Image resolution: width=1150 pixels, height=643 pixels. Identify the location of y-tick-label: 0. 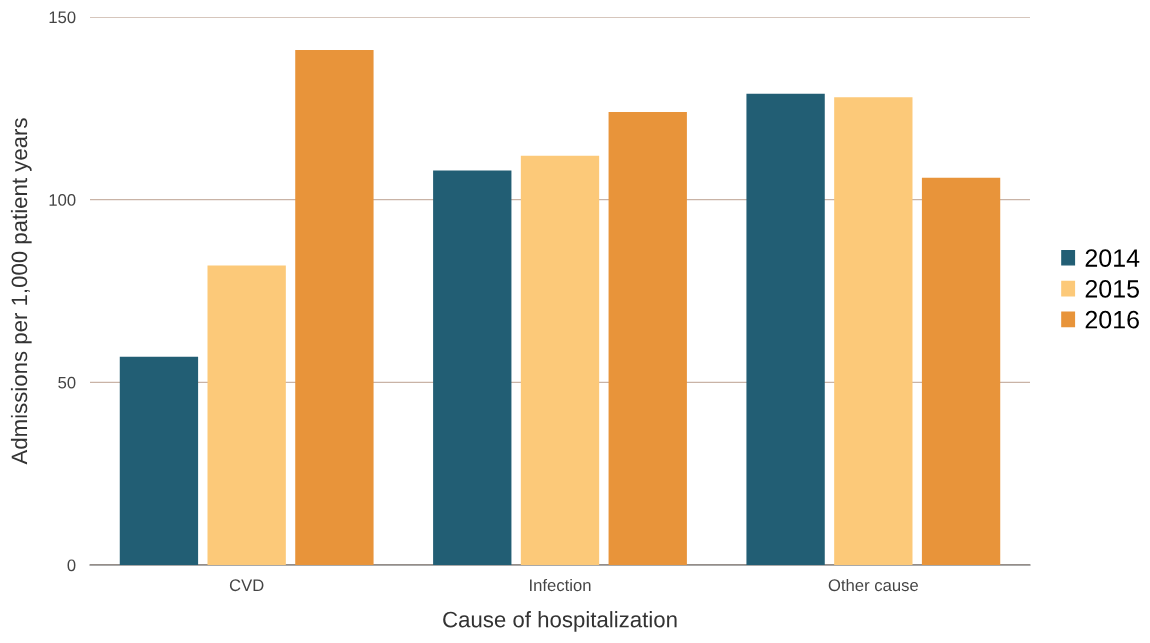
(71, 565).